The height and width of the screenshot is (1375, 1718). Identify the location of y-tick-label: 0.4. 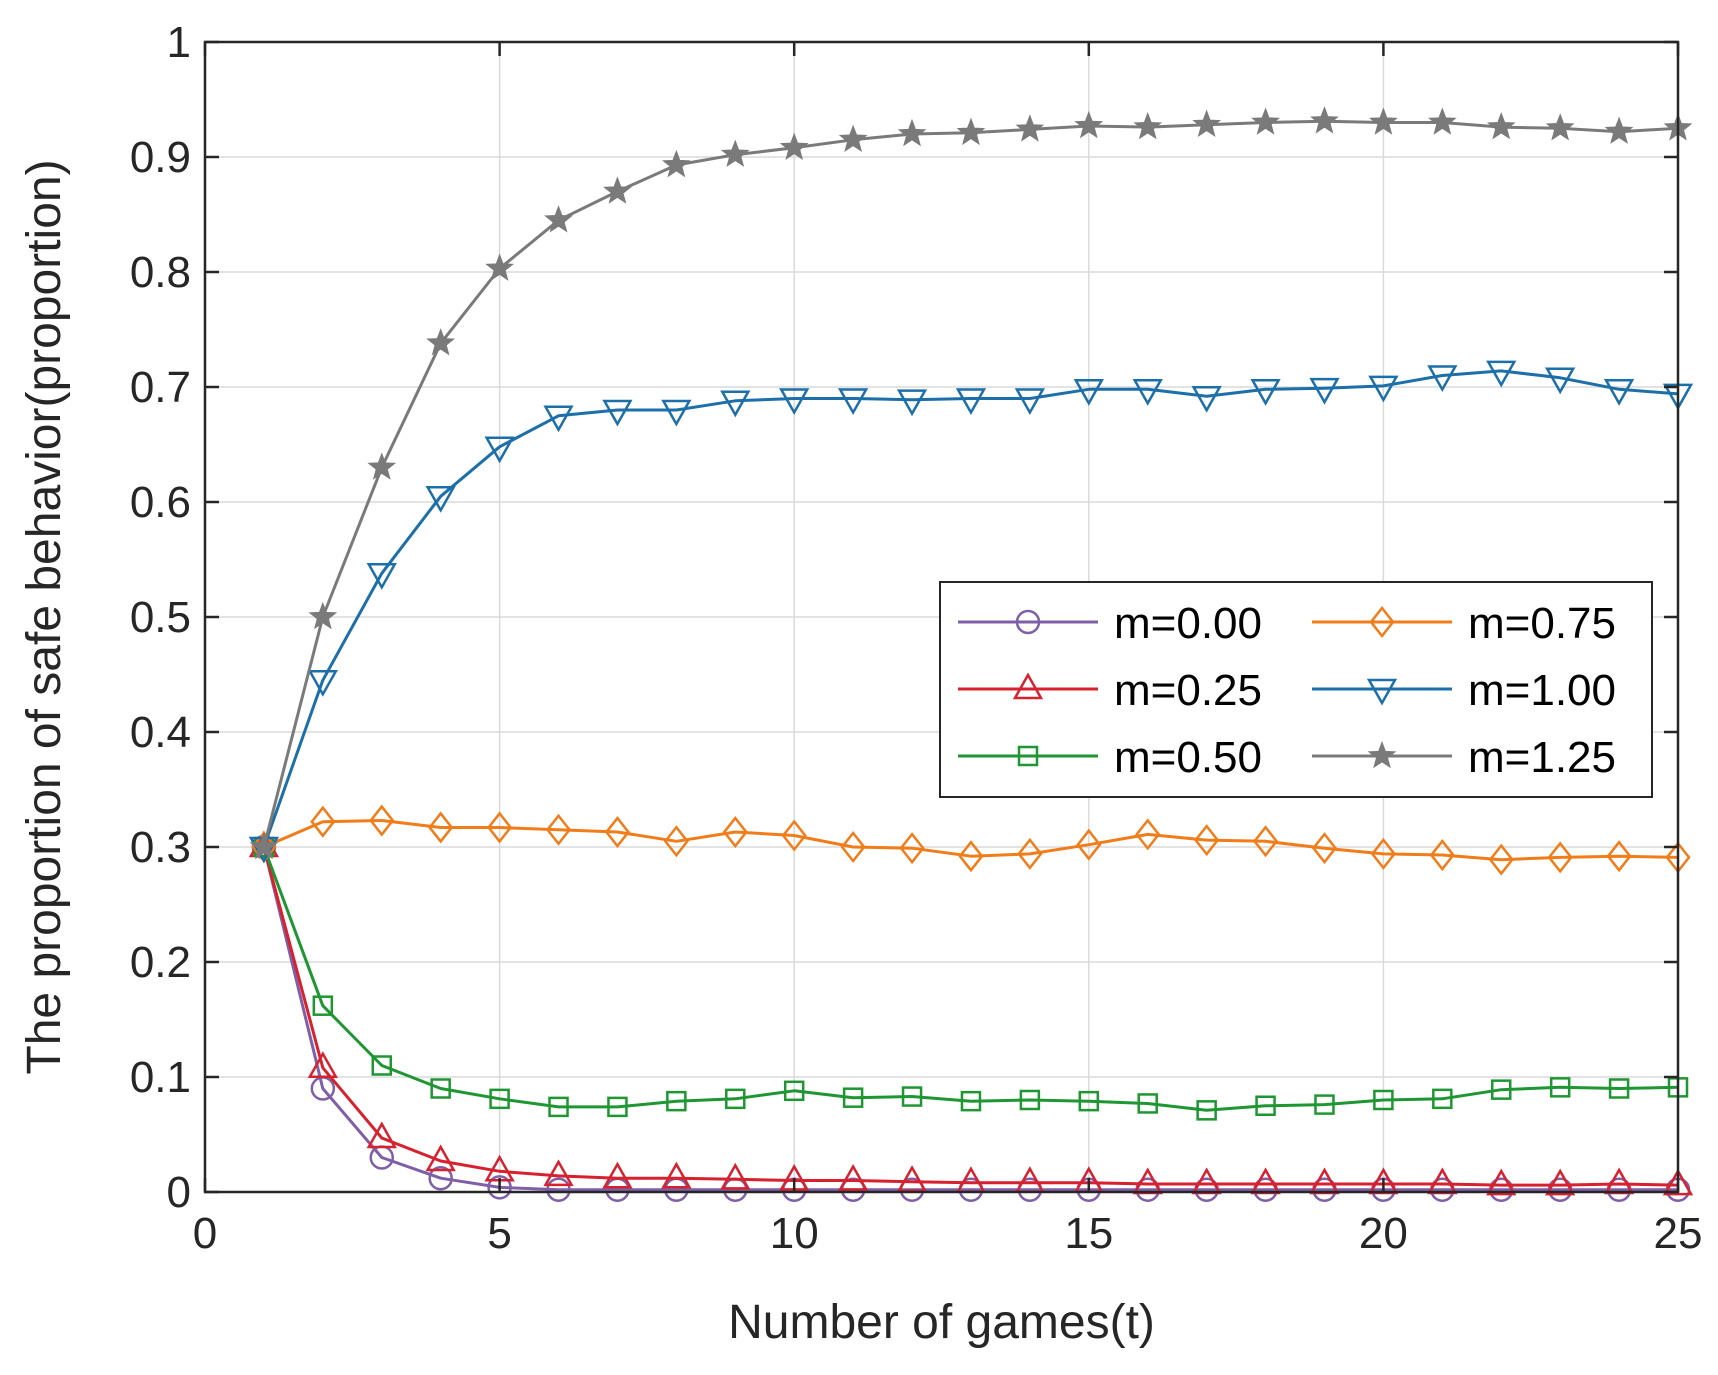
(160, 732).